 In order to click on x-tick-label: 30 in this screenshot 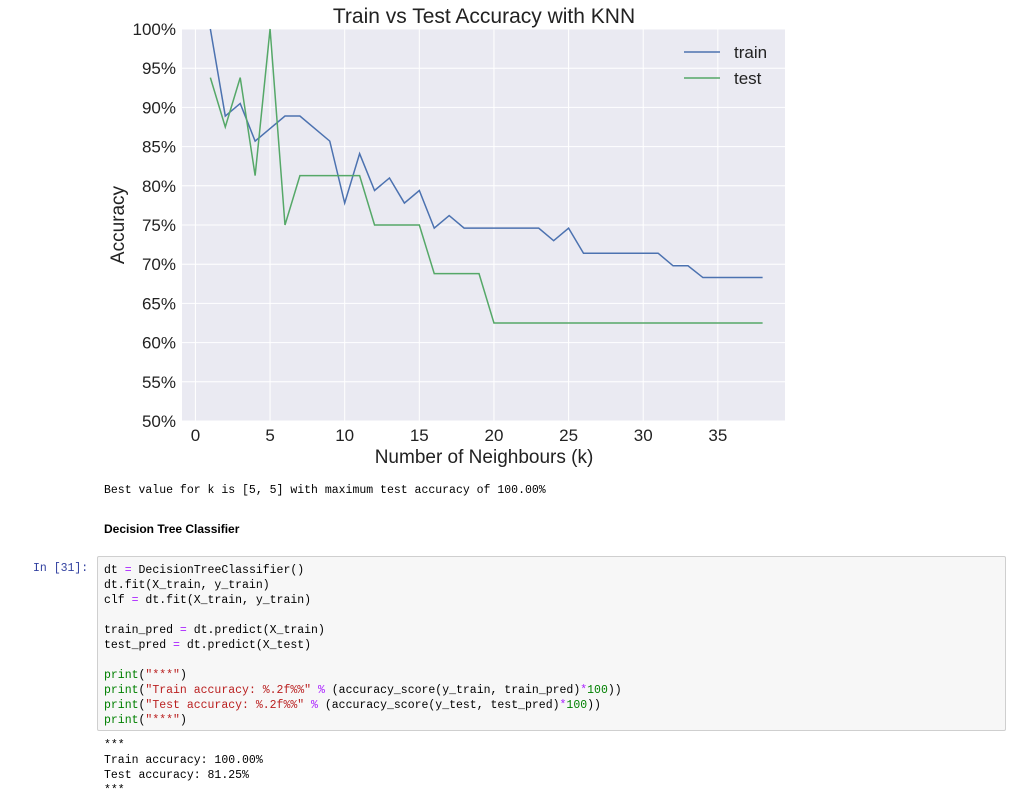, I will do `click(643, 435)`.